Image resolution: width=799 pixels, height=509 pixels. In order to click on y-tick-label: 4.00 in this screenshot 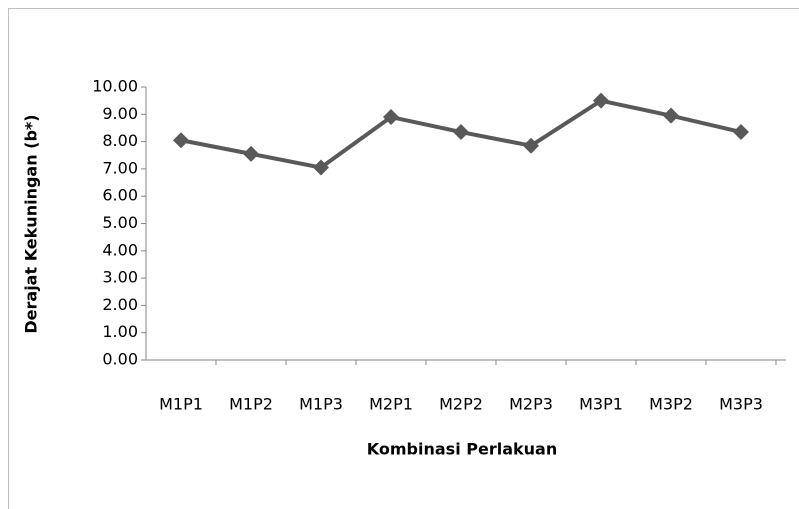, I will do `click(120, 249)`.